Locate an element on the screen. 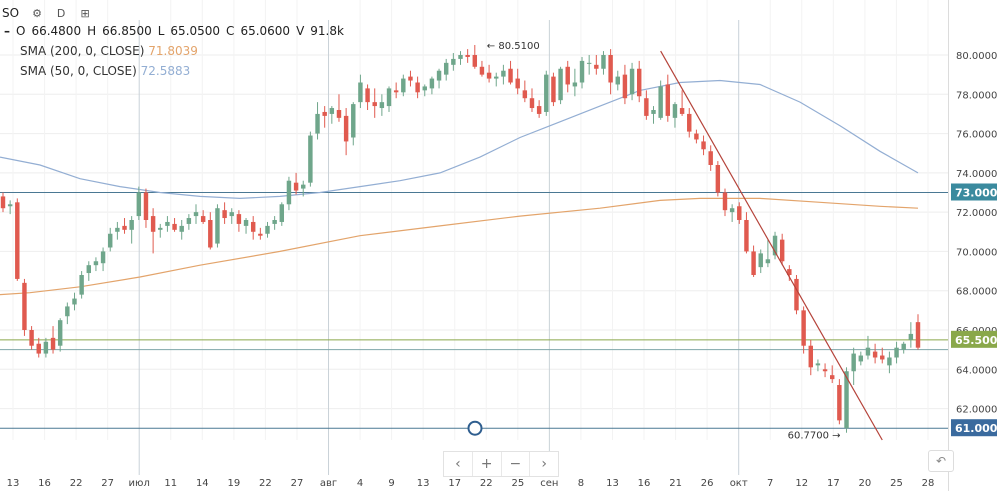 Image resolution: width=997 pixels, height=491 pixels. gear-icon: ⚙ is located at coordinates (37, 13).